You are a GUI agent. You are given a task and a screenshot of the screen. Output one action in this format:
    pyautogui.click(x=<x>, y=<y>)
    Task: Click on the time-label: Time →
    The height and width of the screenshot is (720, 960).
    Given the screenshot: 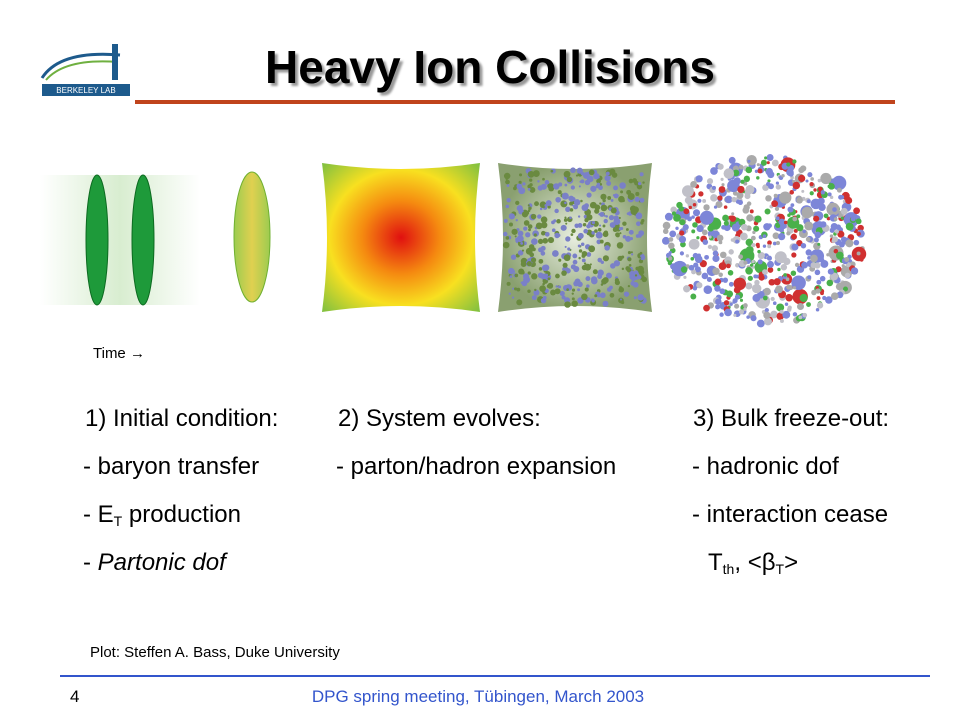 What is the action you would take?
    pyautogui.click(x=119, y=353)
    